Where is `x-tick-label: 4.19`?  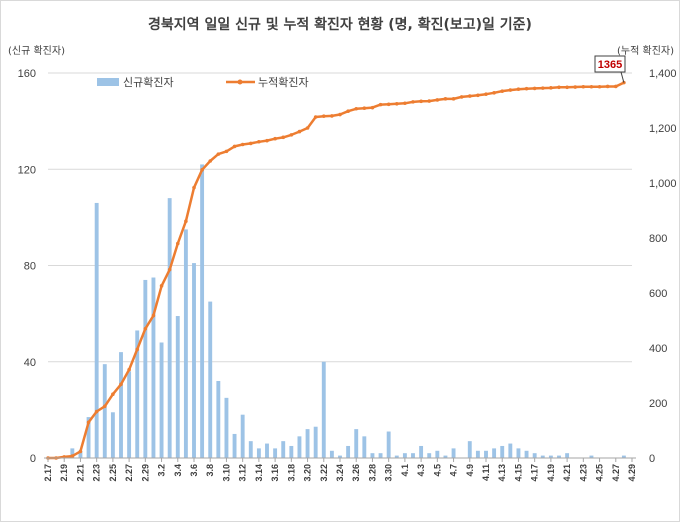
x-tick-label: 4.19 is located at coordinates (551, 473).